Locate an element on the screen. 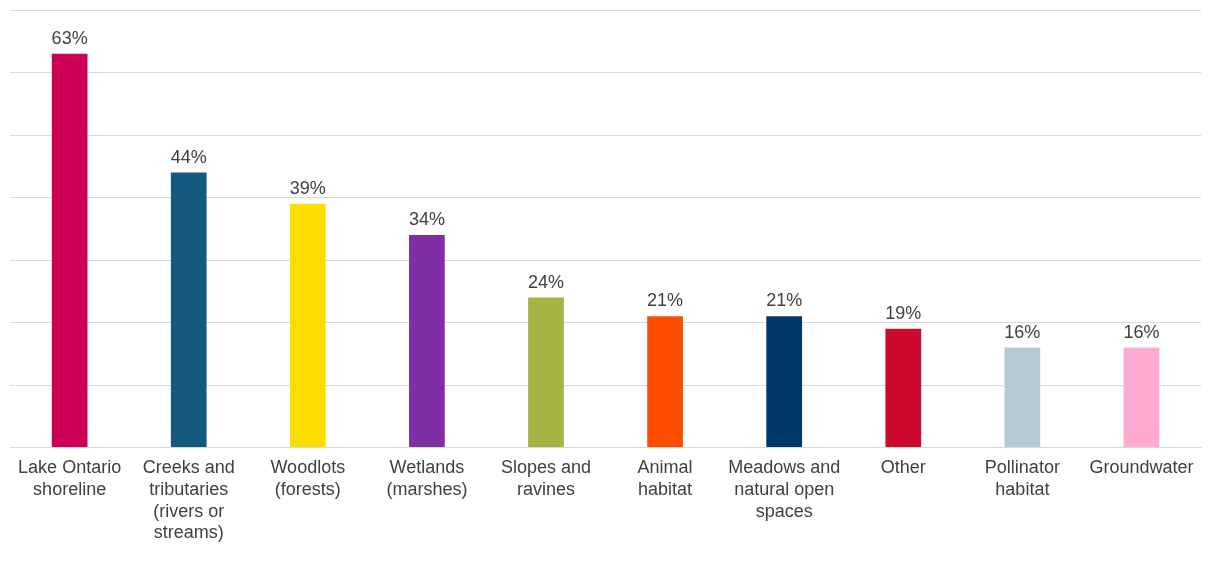  x-tick-label: Animal habitat is located at coordinates (665, 478).